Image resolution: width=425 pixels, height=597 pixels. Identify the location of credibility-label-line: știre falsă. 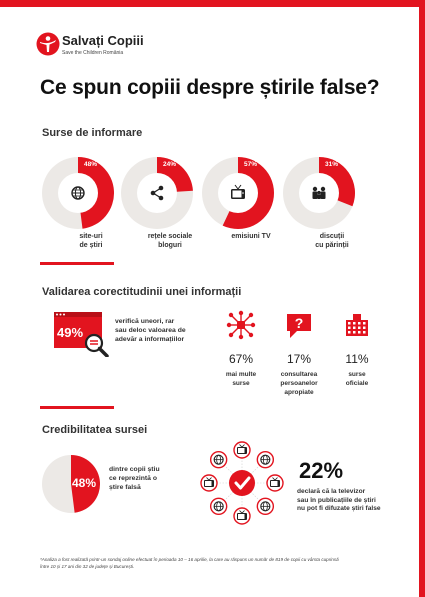
(125, 487).